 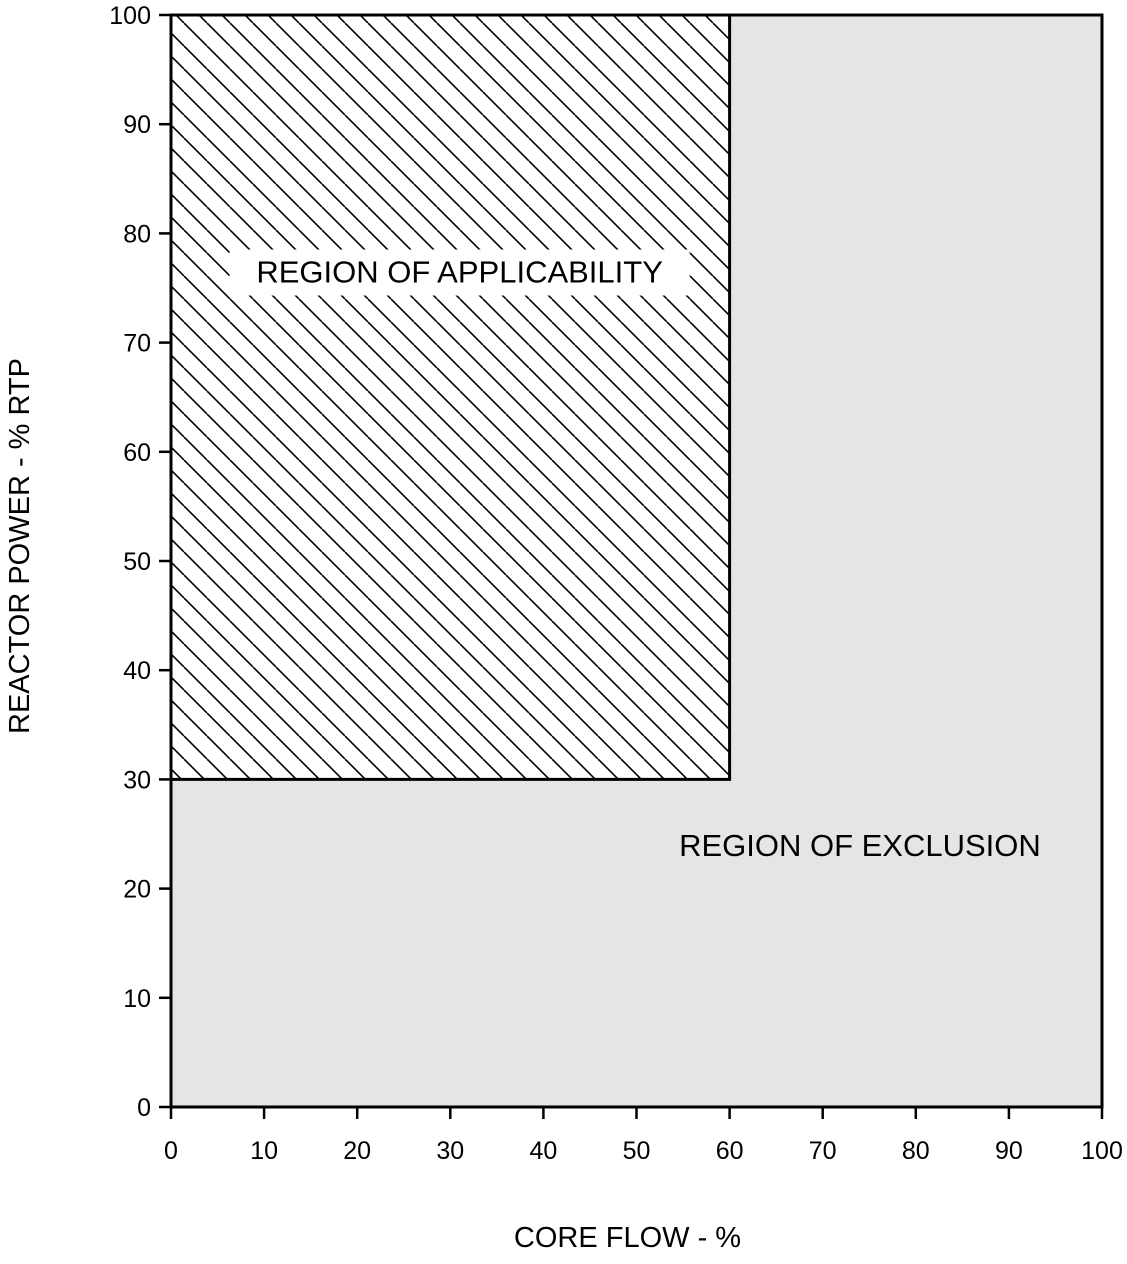 What do you see at coordinates (137, 453) in the screenshot?
I see `y-tick-label: 60` at bounding box center [137, 453].